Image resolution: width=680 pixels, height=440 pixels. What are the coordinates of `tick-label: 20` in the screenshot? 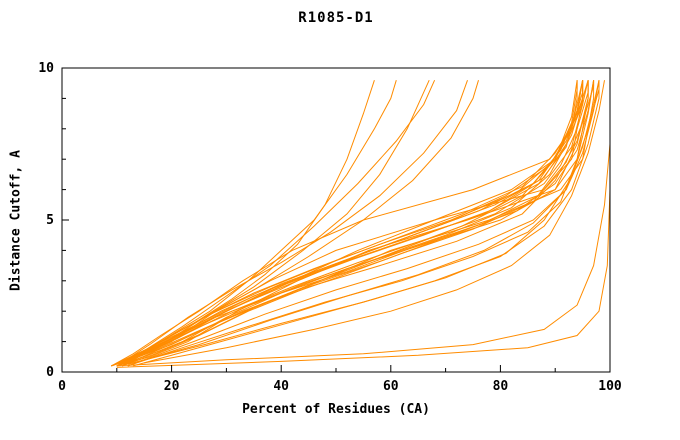 It's located at (172, 386).